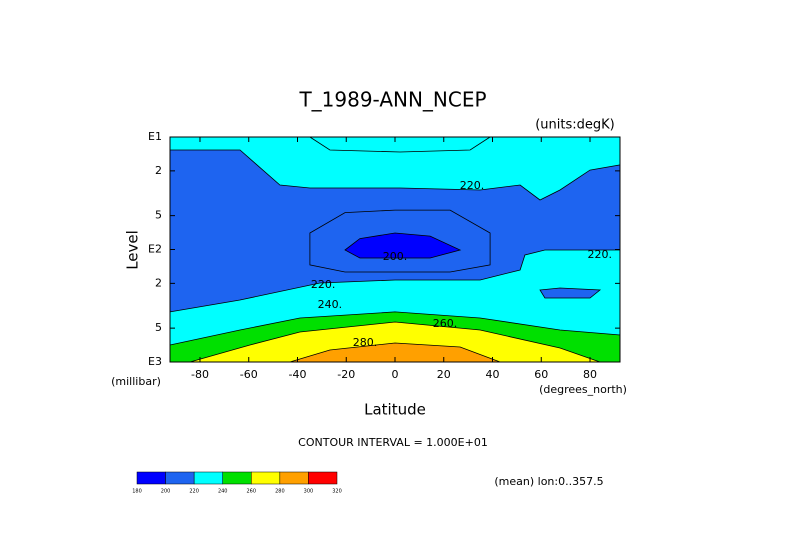  I want to click on x-tick-label: 0, so click(395, 374).